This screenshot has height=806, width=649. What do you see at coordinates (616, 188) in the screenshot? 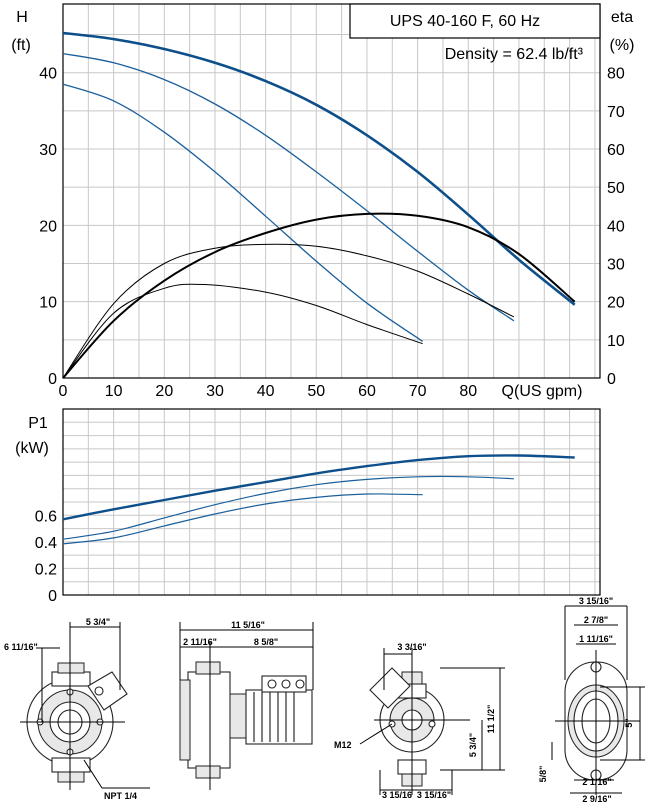
I see `eta-tick-label: 50` at bounding box center [616, 188].